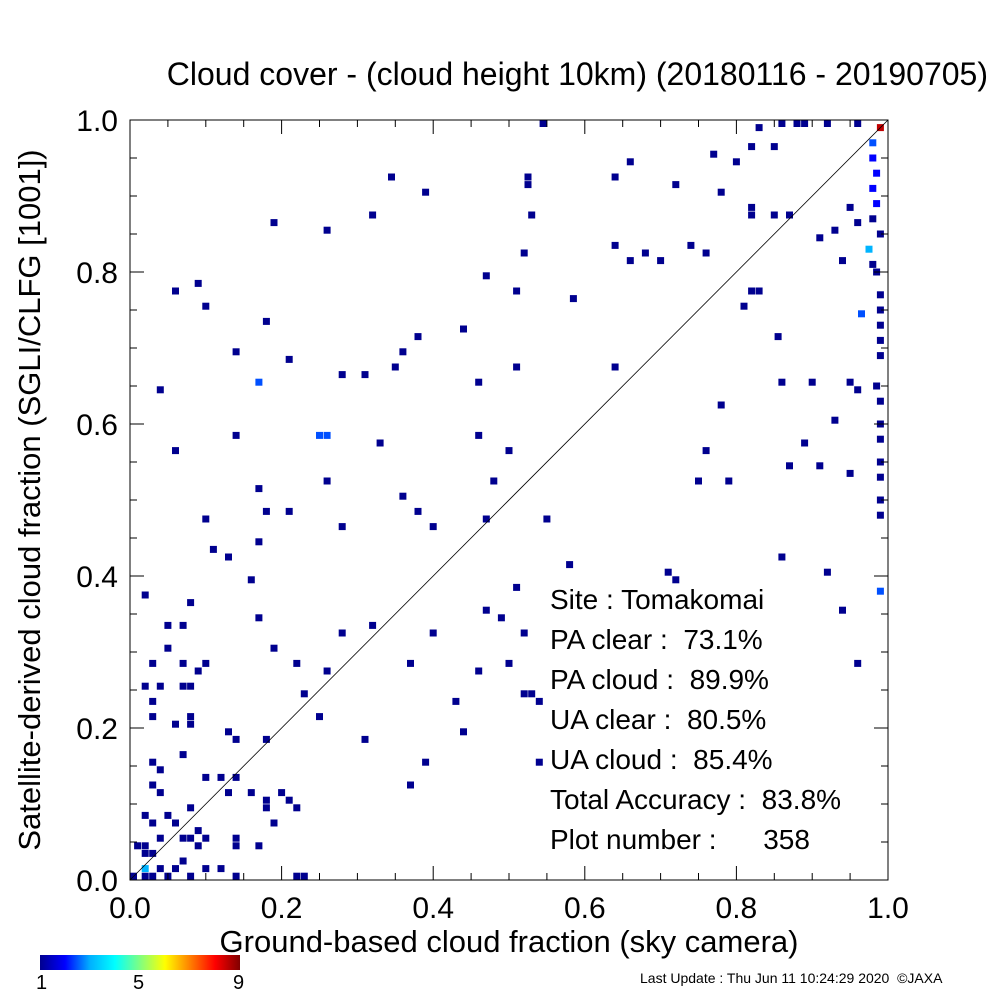 This screenshot has height=1000, width=1000. What do you see at coordinates (696, 799) in the screenshot?
I see `stat-total-accuracy: Total Accuracy : 83.8%` at bounding box center [696, 799].